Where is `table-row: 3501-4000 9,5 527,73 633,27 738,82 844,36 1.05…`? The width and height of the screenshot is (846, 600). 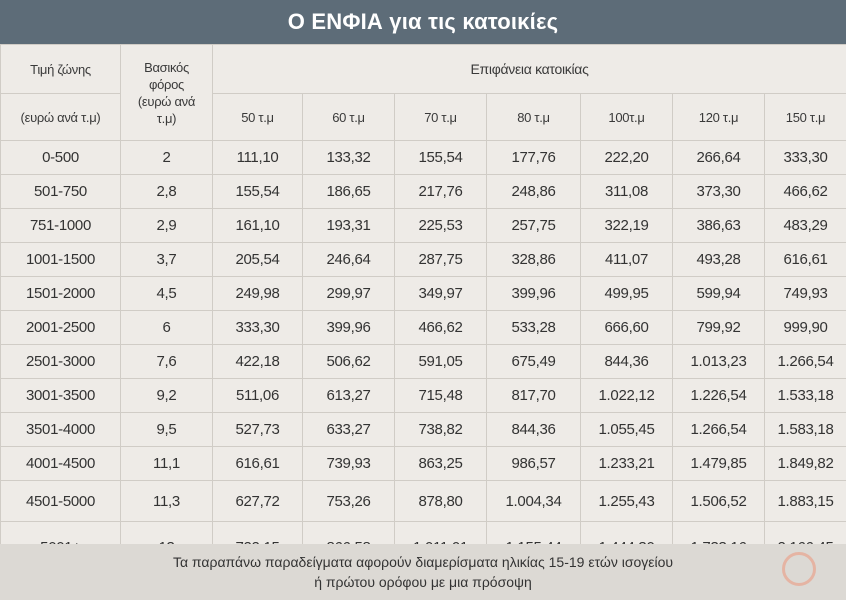 table-row: 3501-4000 9,5 527,73 633,27 738,82 844,36 1.05… is located at coordinates (423, 429).